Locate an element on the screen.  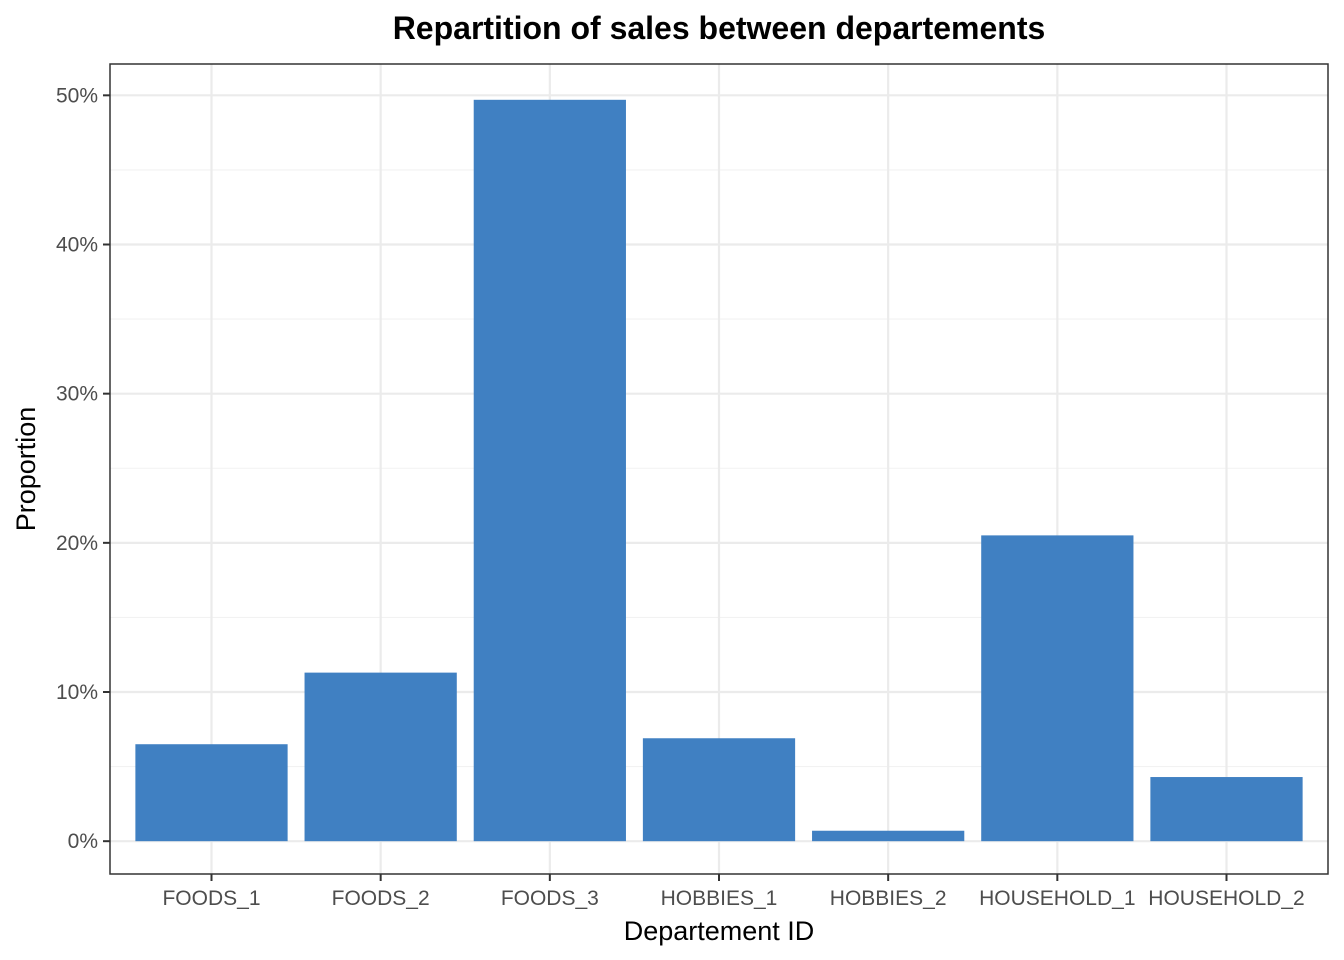
y-axis-title: Proportion is located at coordinates (26, 469).